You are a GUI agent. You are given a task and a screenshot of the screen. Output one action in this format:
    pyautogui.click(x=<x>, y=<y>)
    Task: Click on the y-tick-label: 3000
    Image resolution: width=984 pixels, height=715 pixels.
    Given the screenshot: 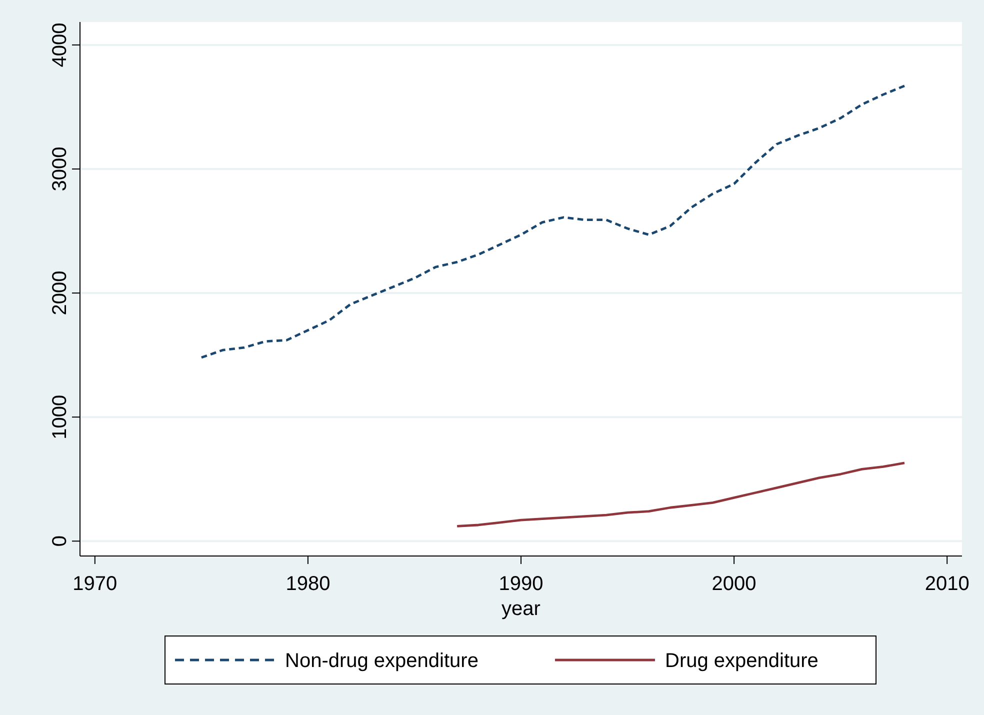 What is the action you would take?
    pyautogui.click(x=60, y=169)
    